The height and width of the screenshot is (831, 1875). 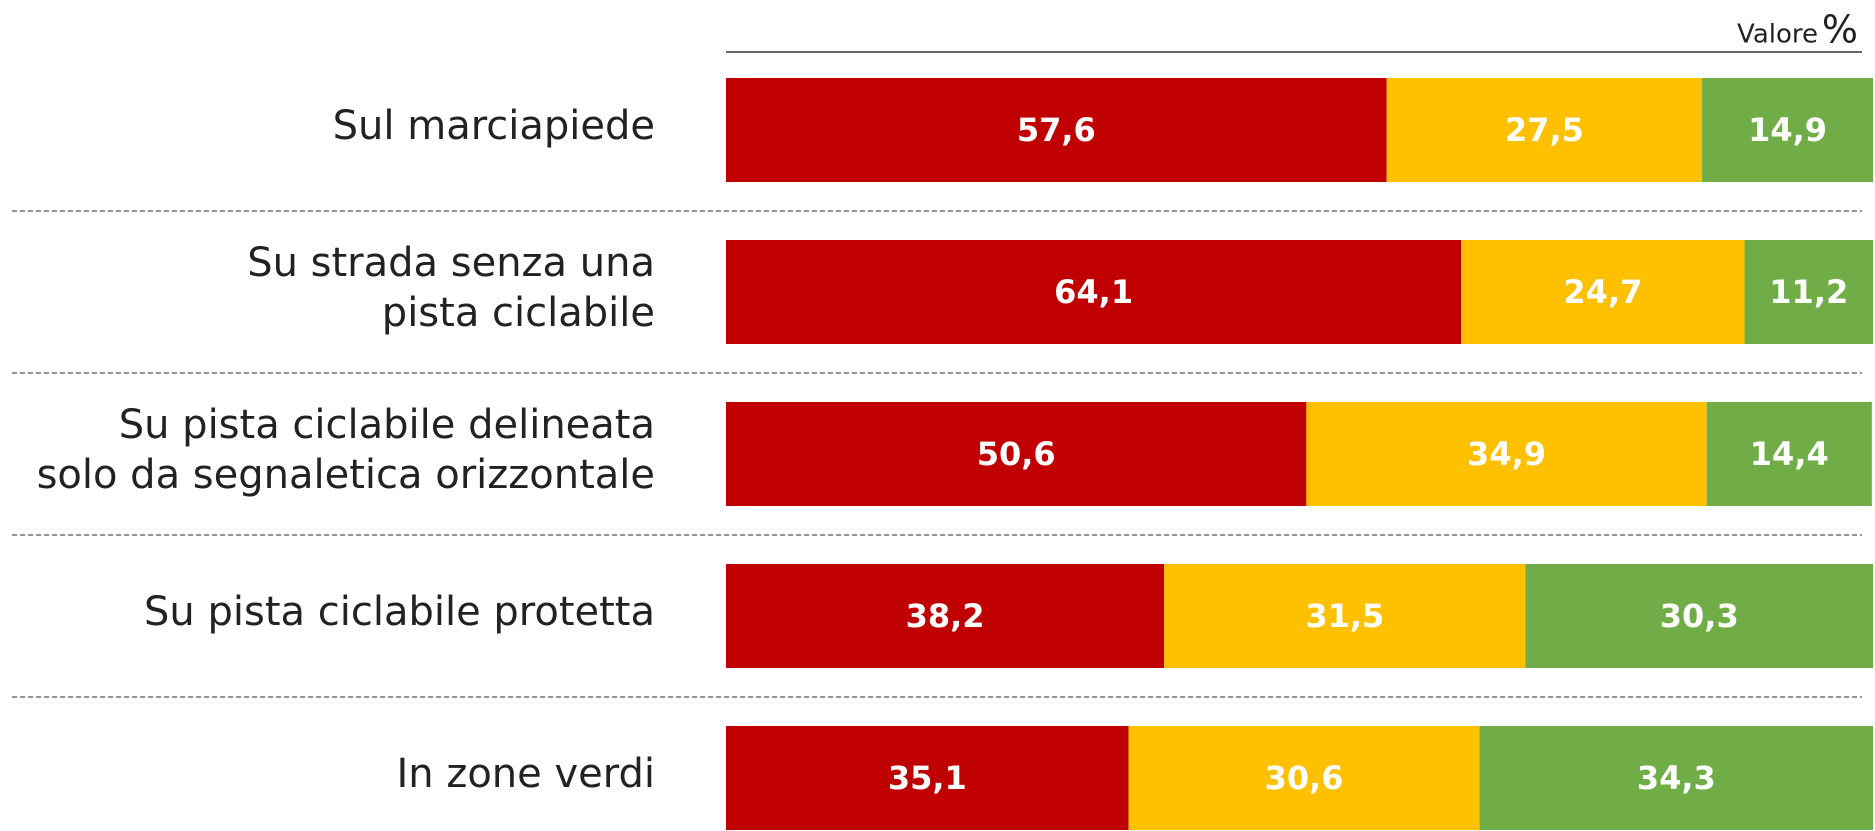 I want to click on category-line: Su strada senza una, so click(x=451, y=263).